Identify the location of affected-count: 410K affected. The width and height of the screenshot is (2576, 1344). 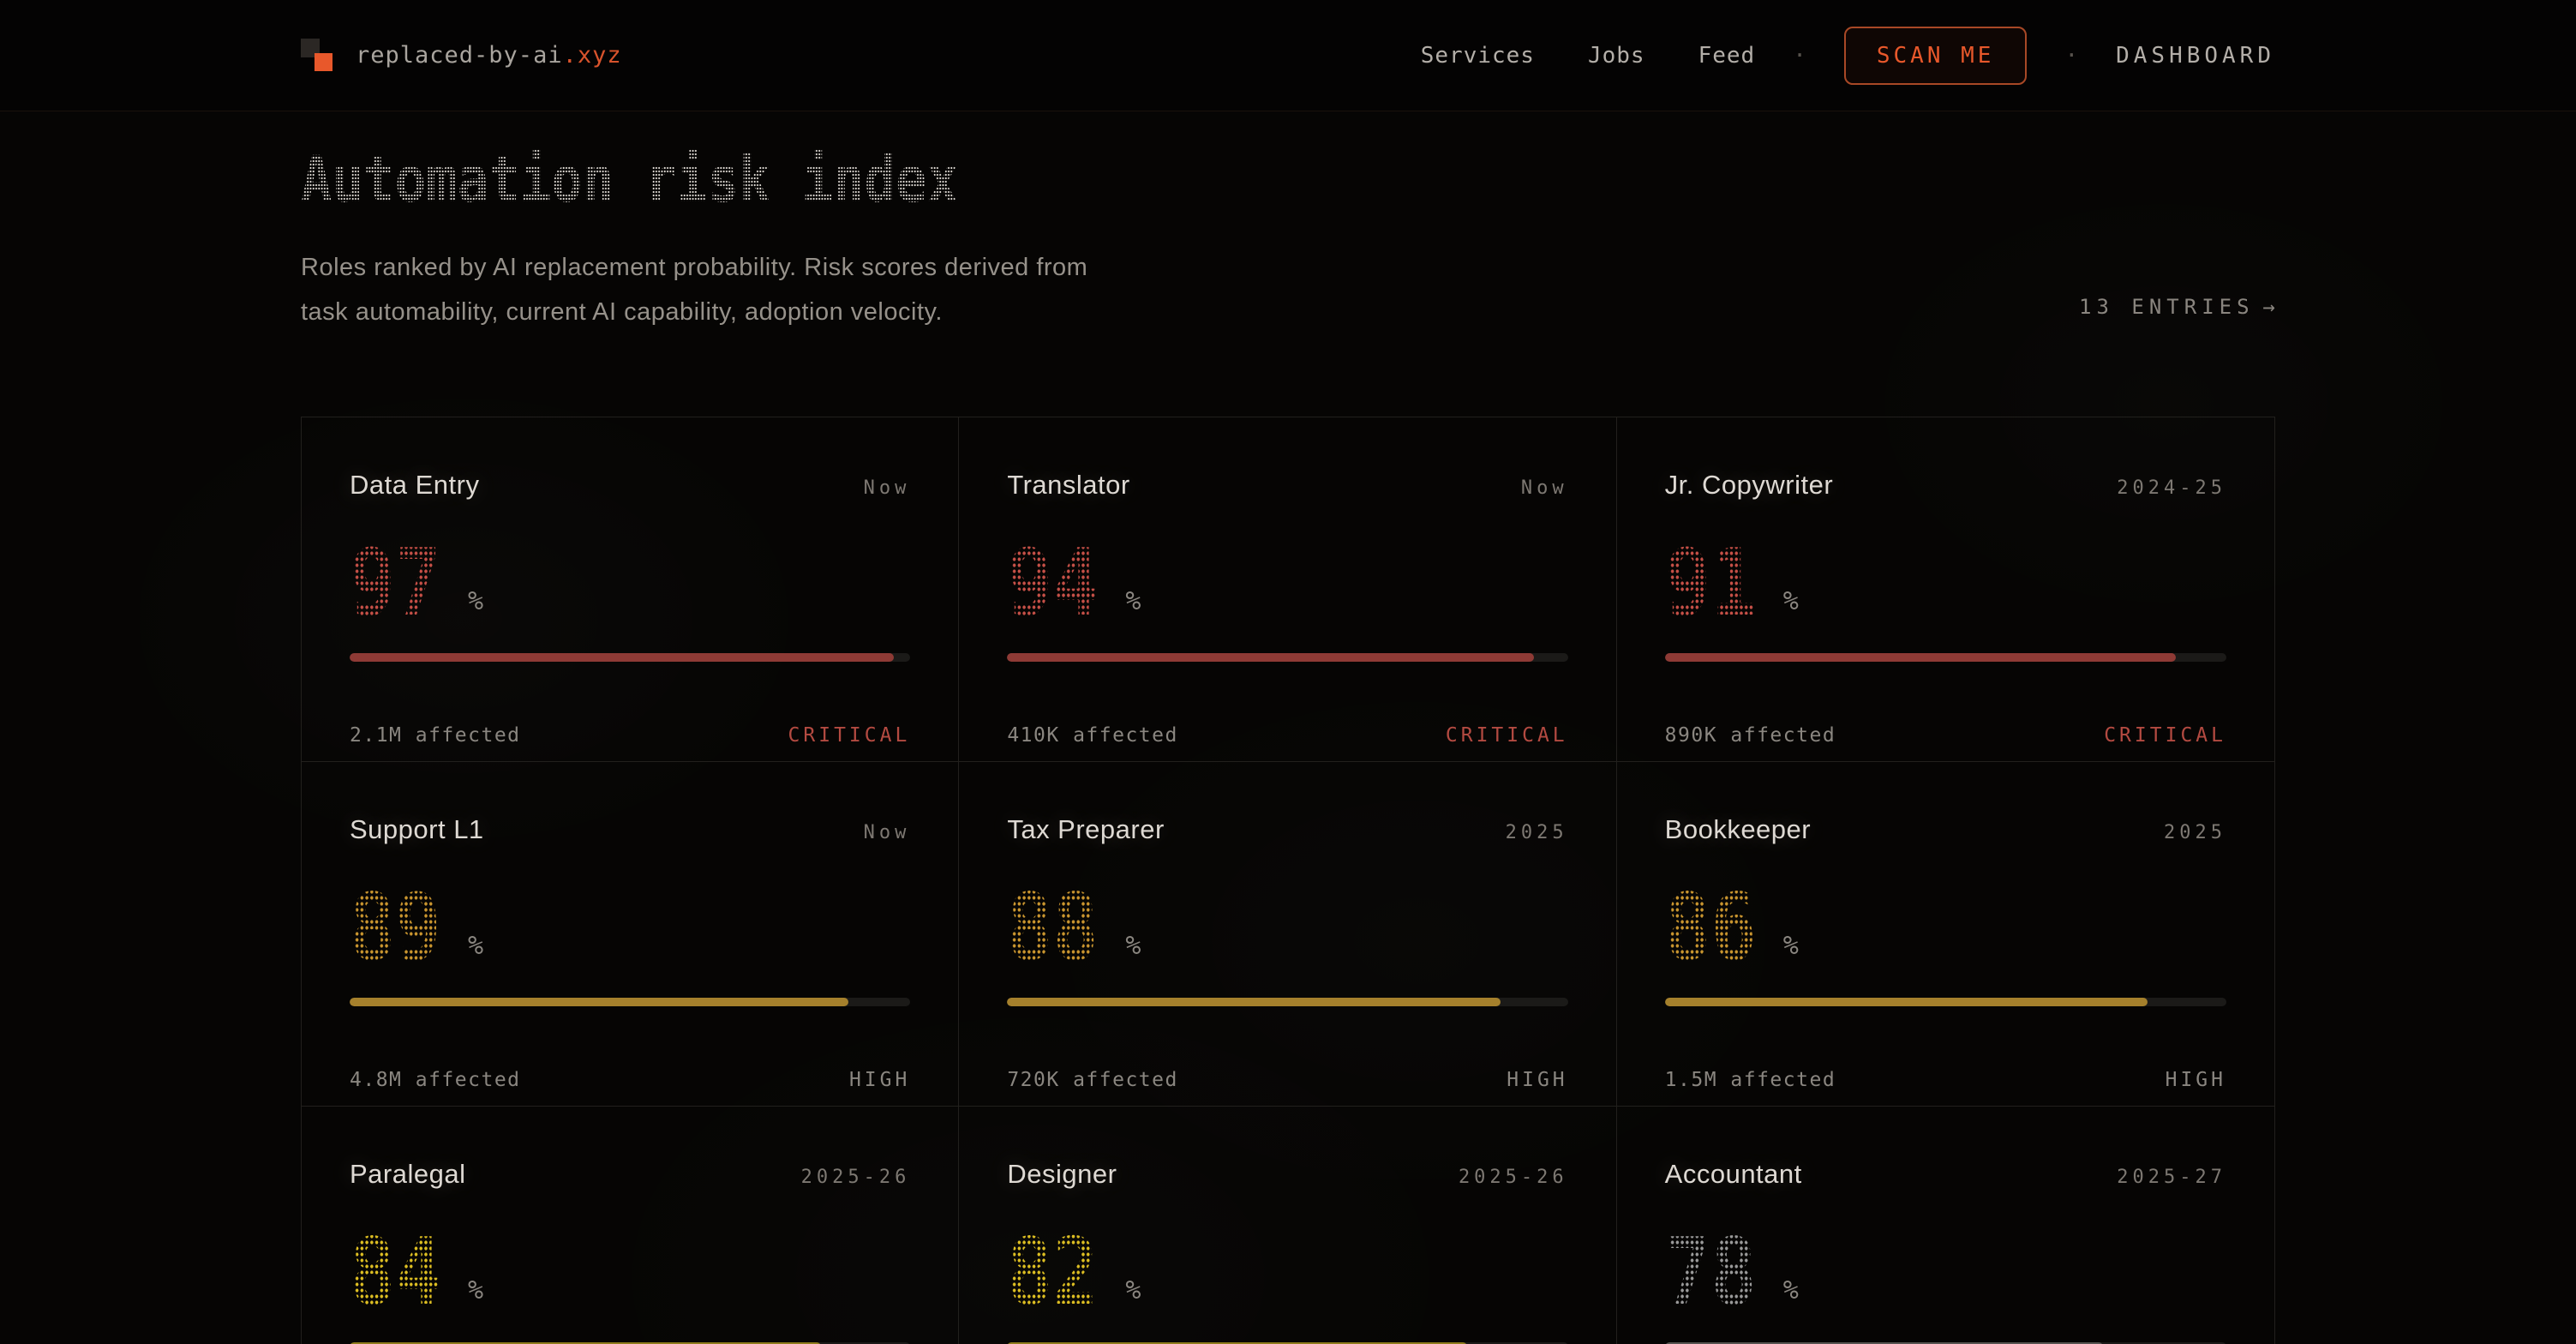
(1092, 735).